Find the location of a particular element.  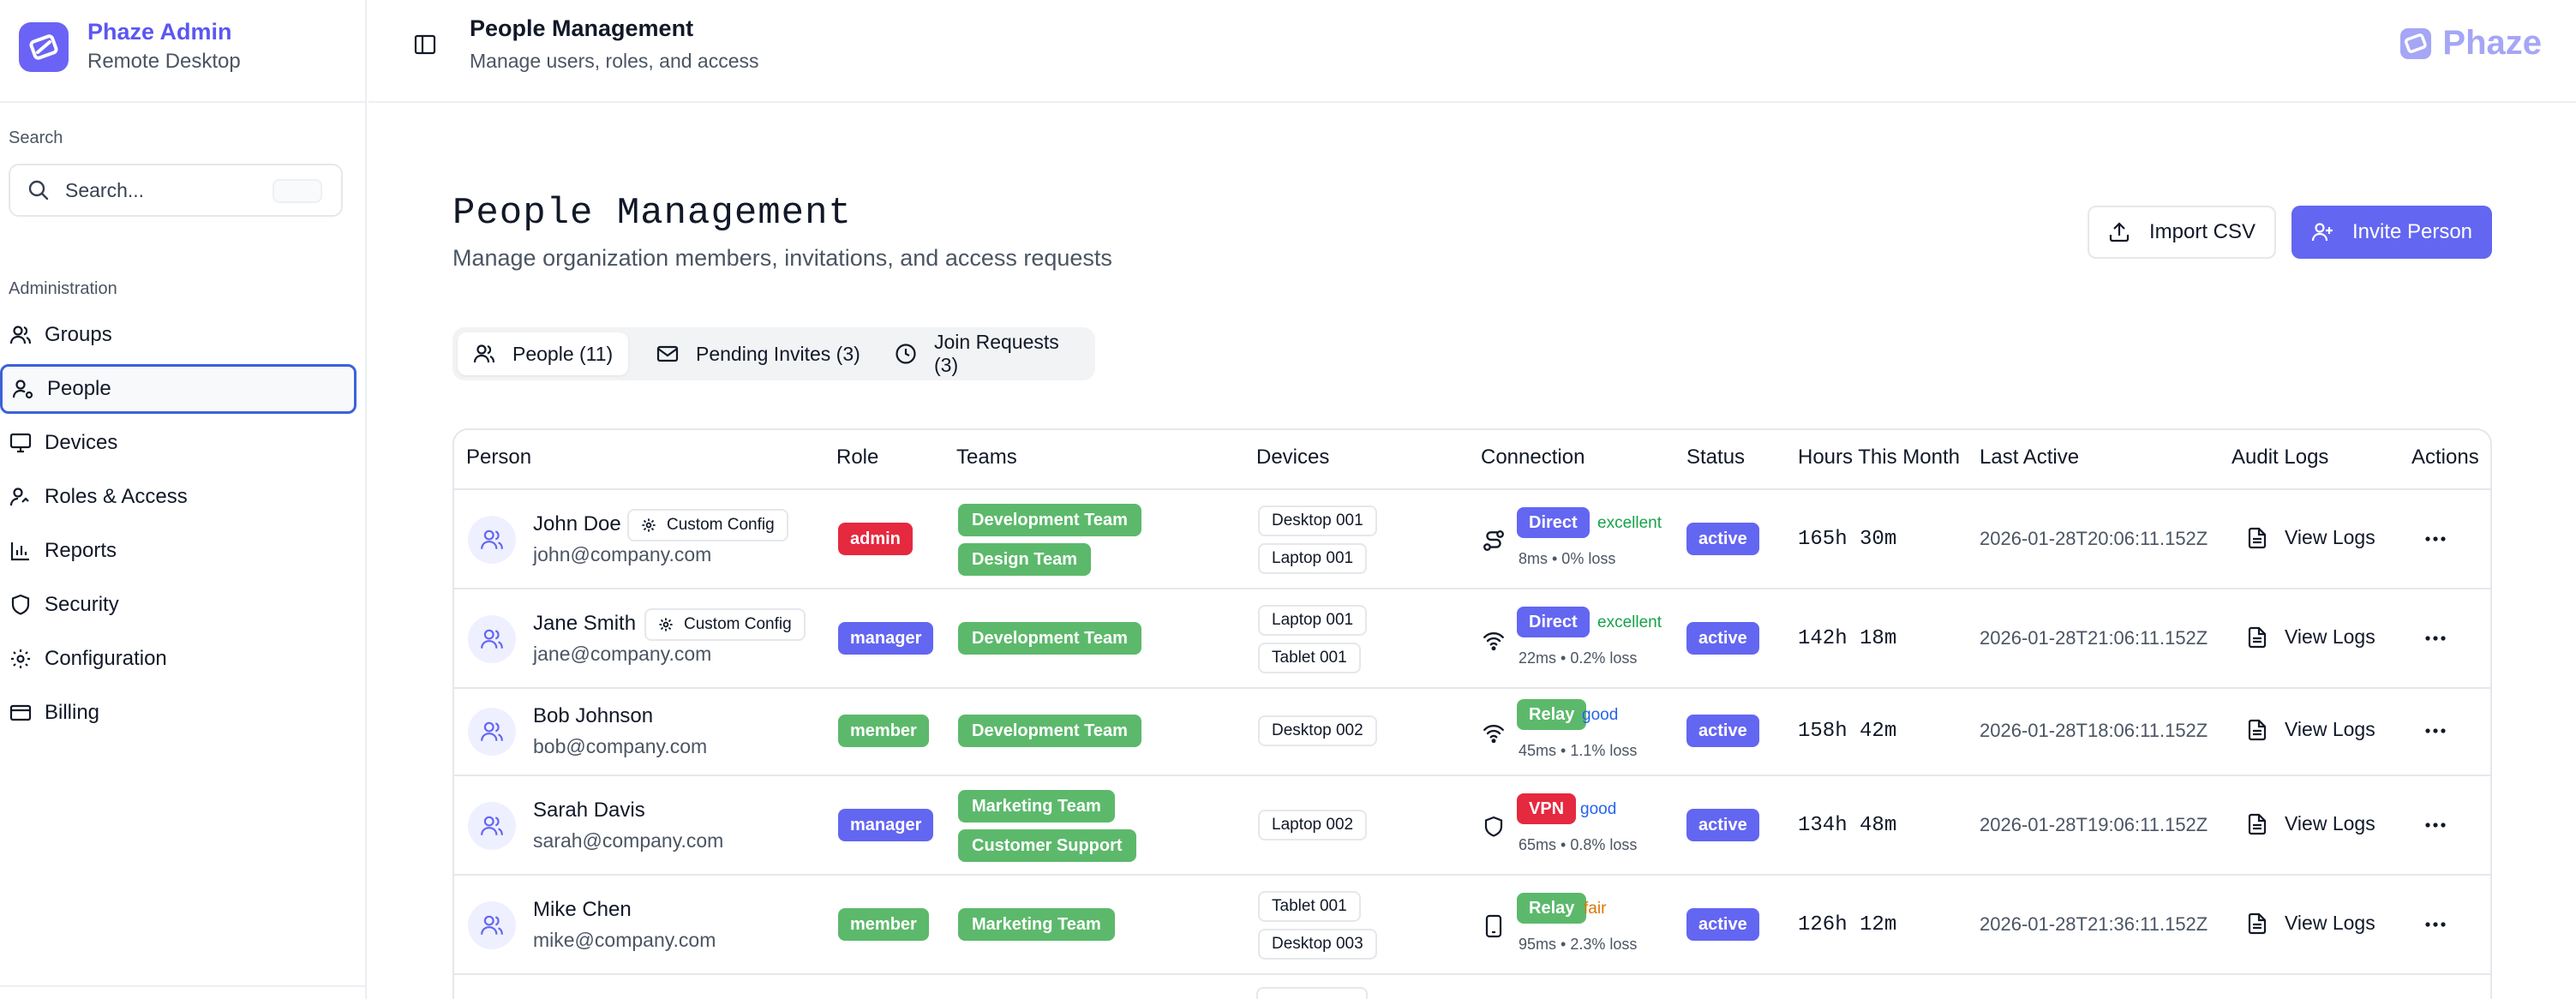

user-plus-icon is located at coordinates (2322, 232).